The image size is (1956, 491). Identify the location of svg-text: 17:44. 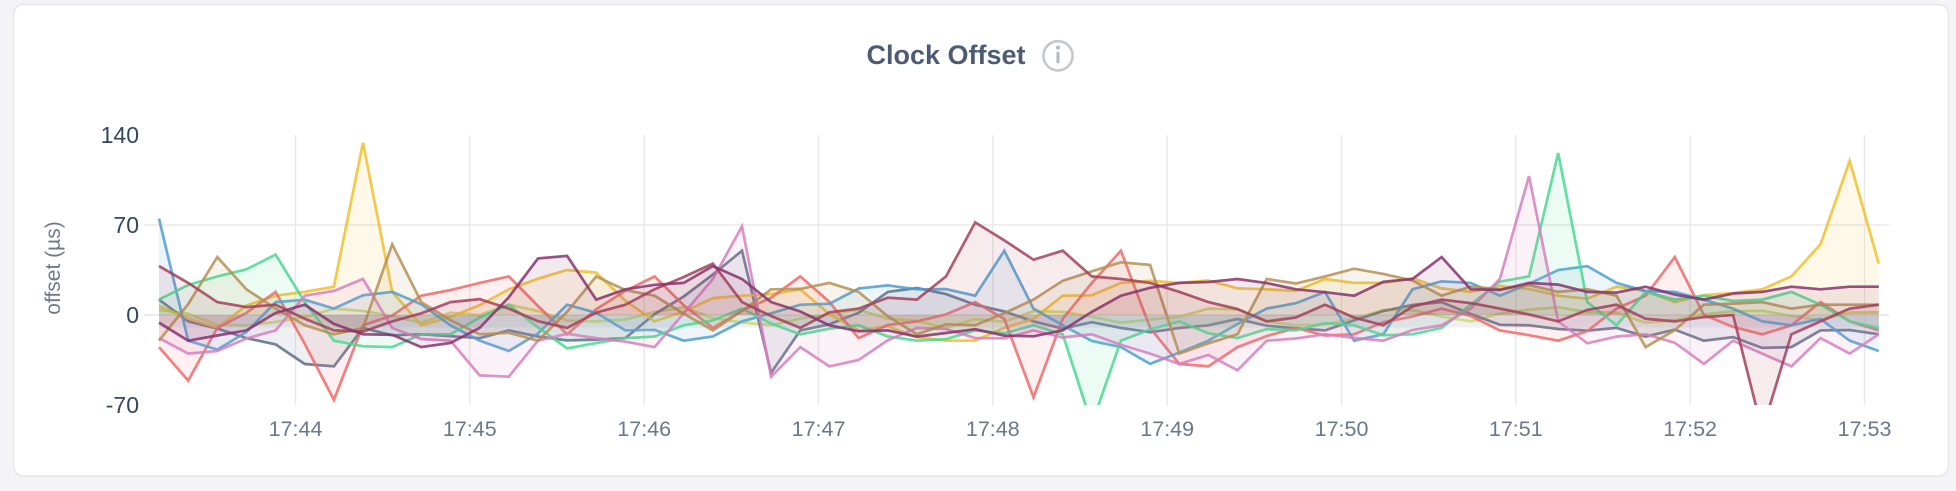
(296, 429).